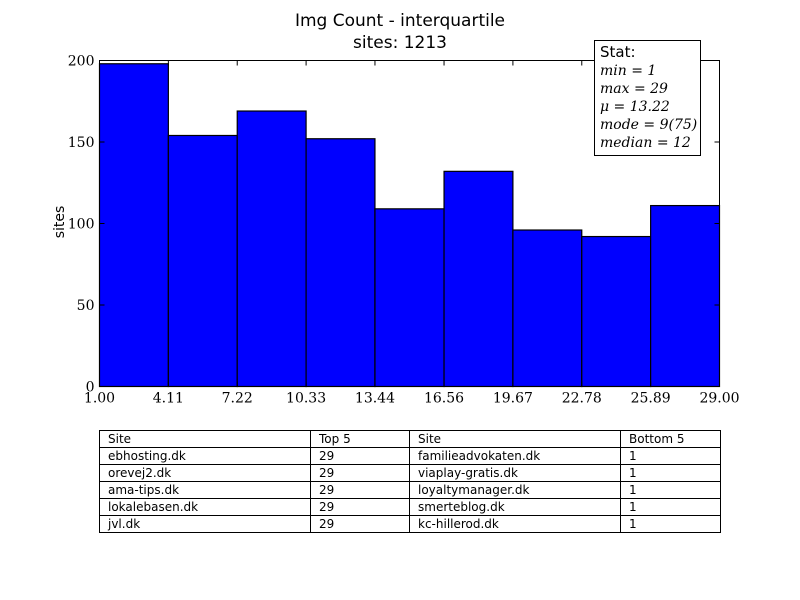  I want to click on stats-box-frame, so click(647, 98).